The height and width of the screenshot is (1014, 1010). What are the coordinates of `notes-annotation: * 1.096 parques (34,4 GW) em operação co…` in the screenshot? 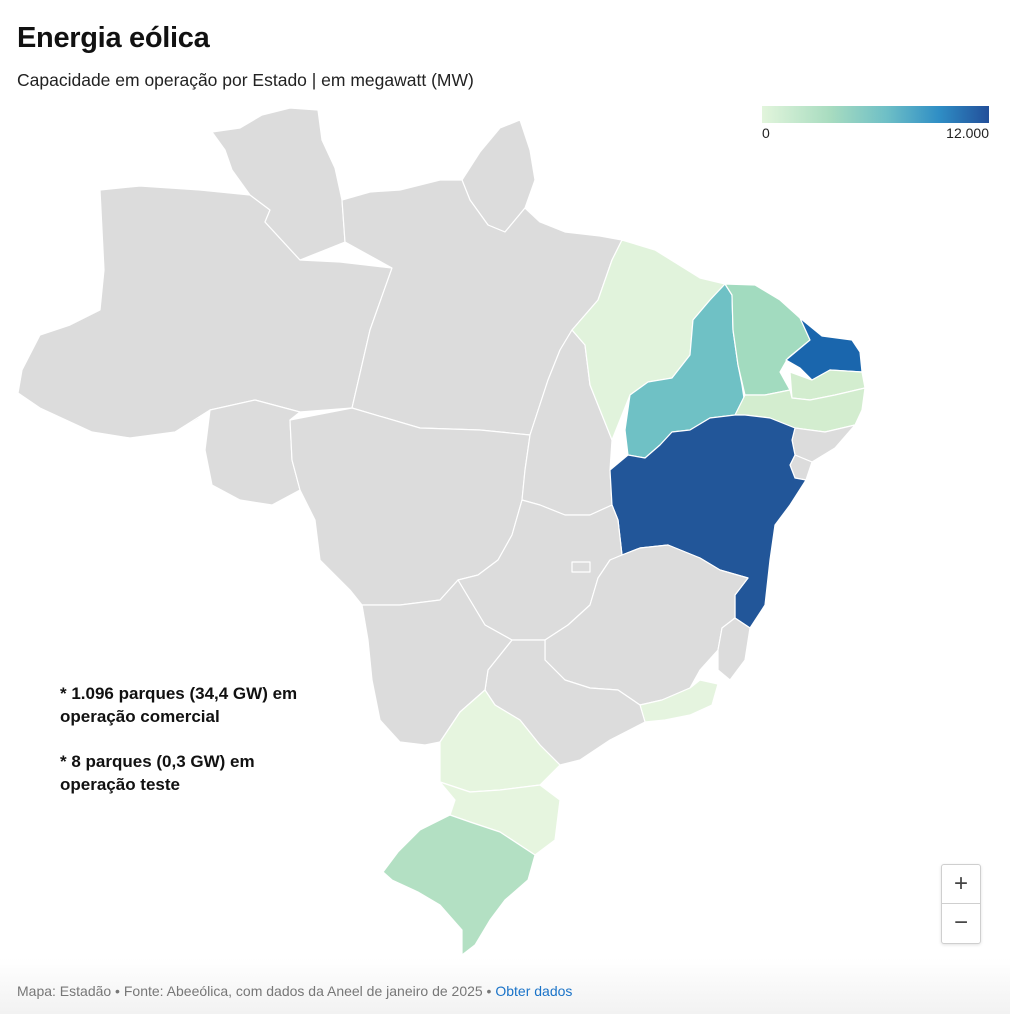 It's located at (195, 750).